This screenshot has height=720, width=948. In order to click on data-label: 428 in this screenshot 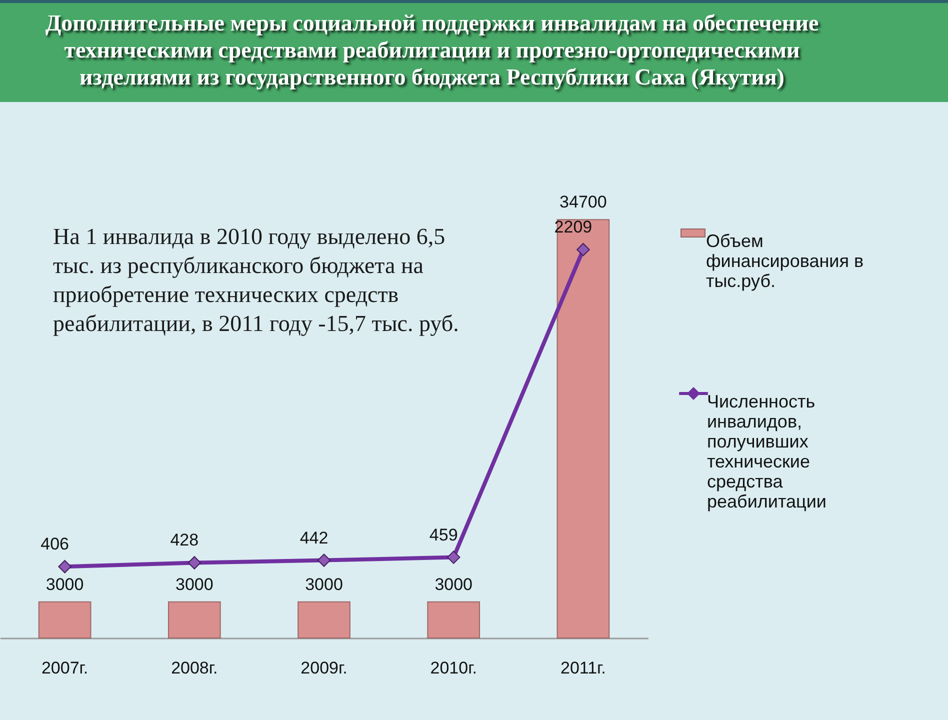, I will do `click(184, 540)`.